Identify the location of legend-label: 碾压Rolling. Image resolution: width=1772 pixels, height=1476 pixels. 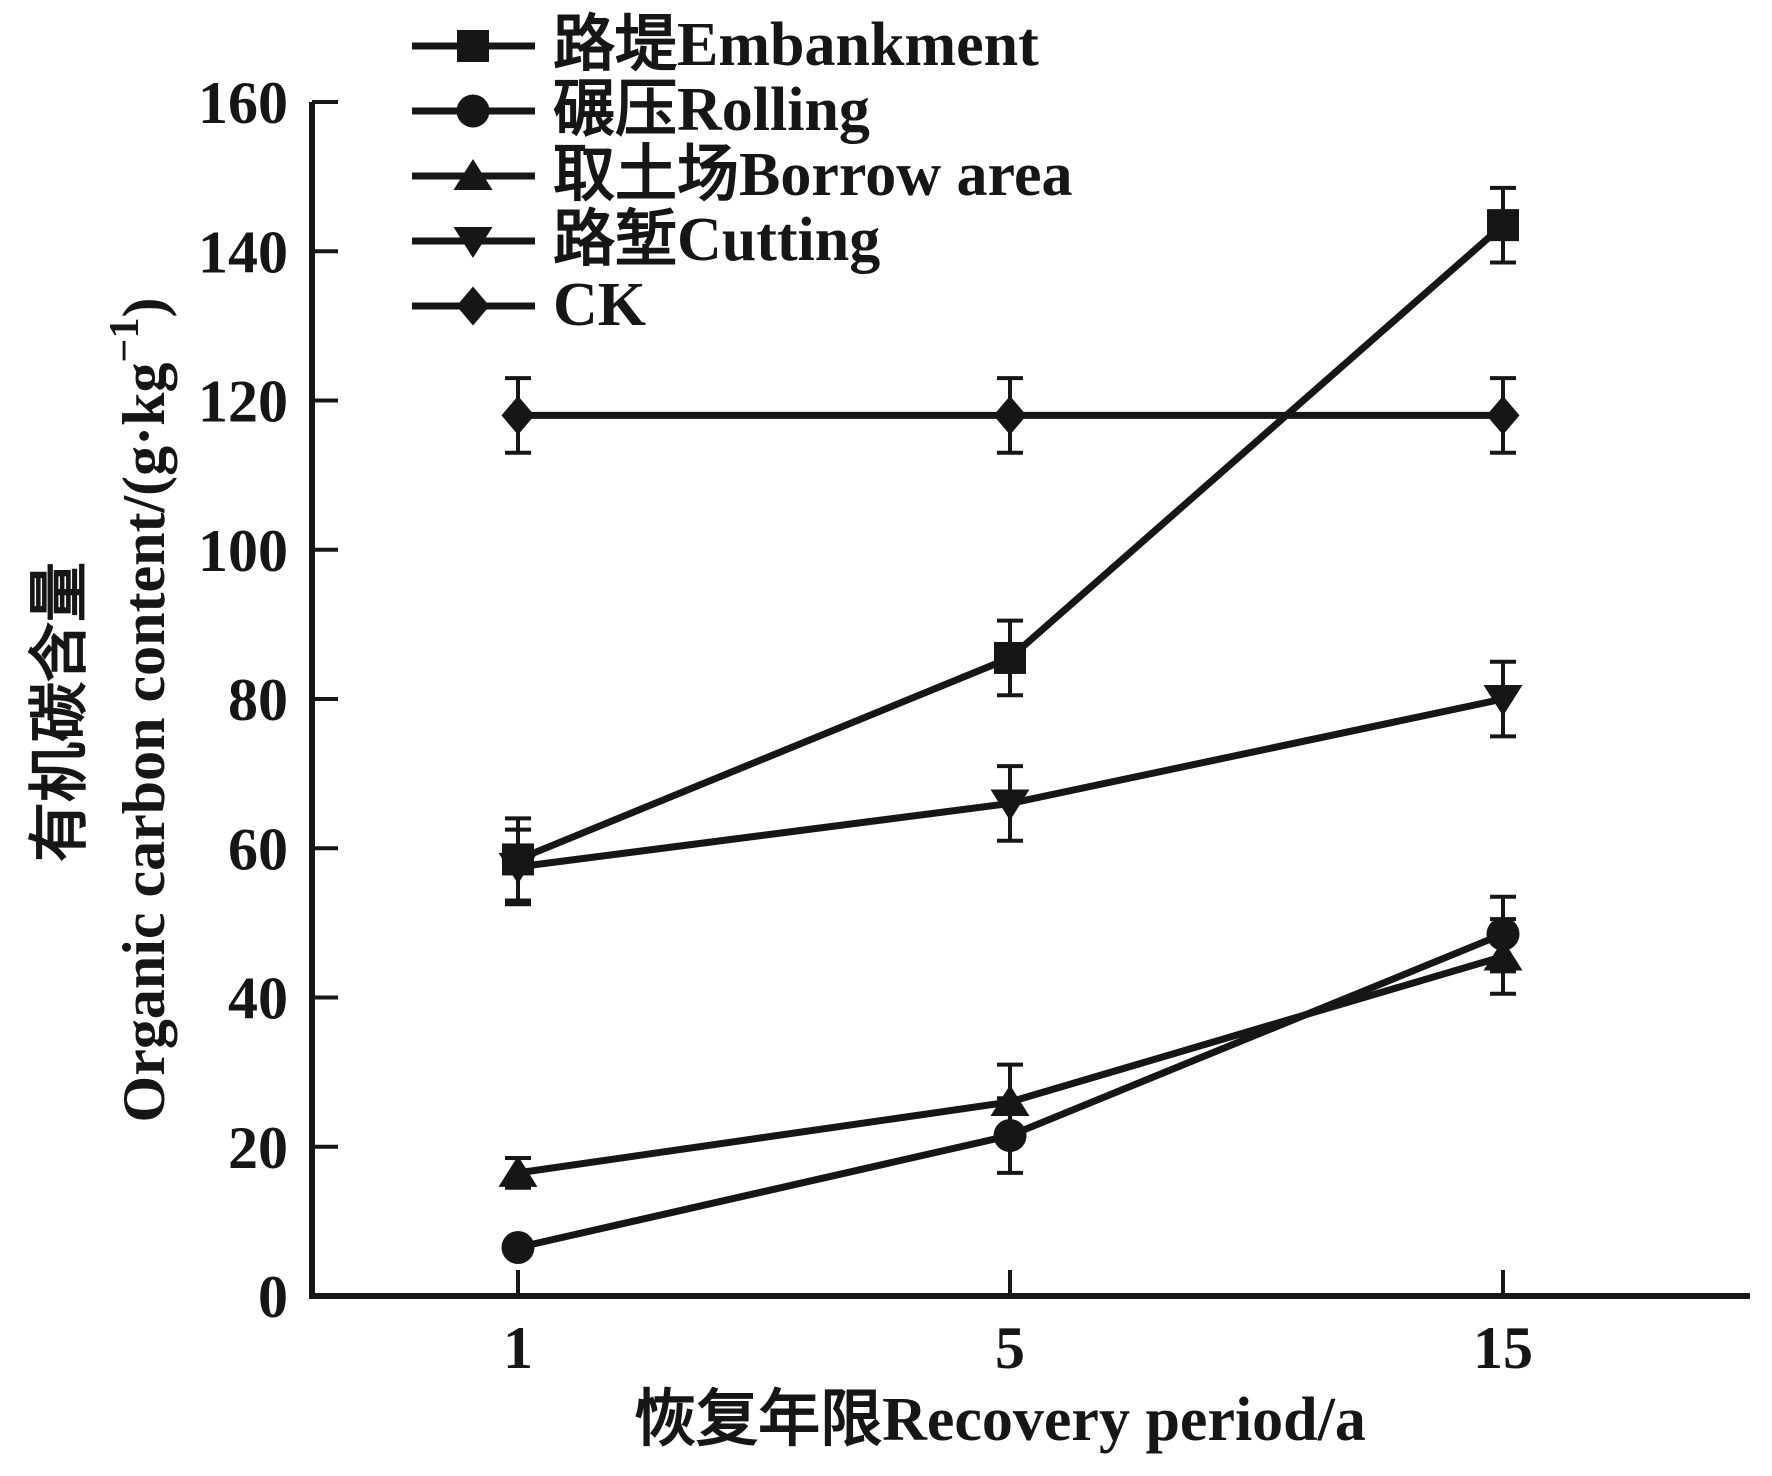
(711, 110).